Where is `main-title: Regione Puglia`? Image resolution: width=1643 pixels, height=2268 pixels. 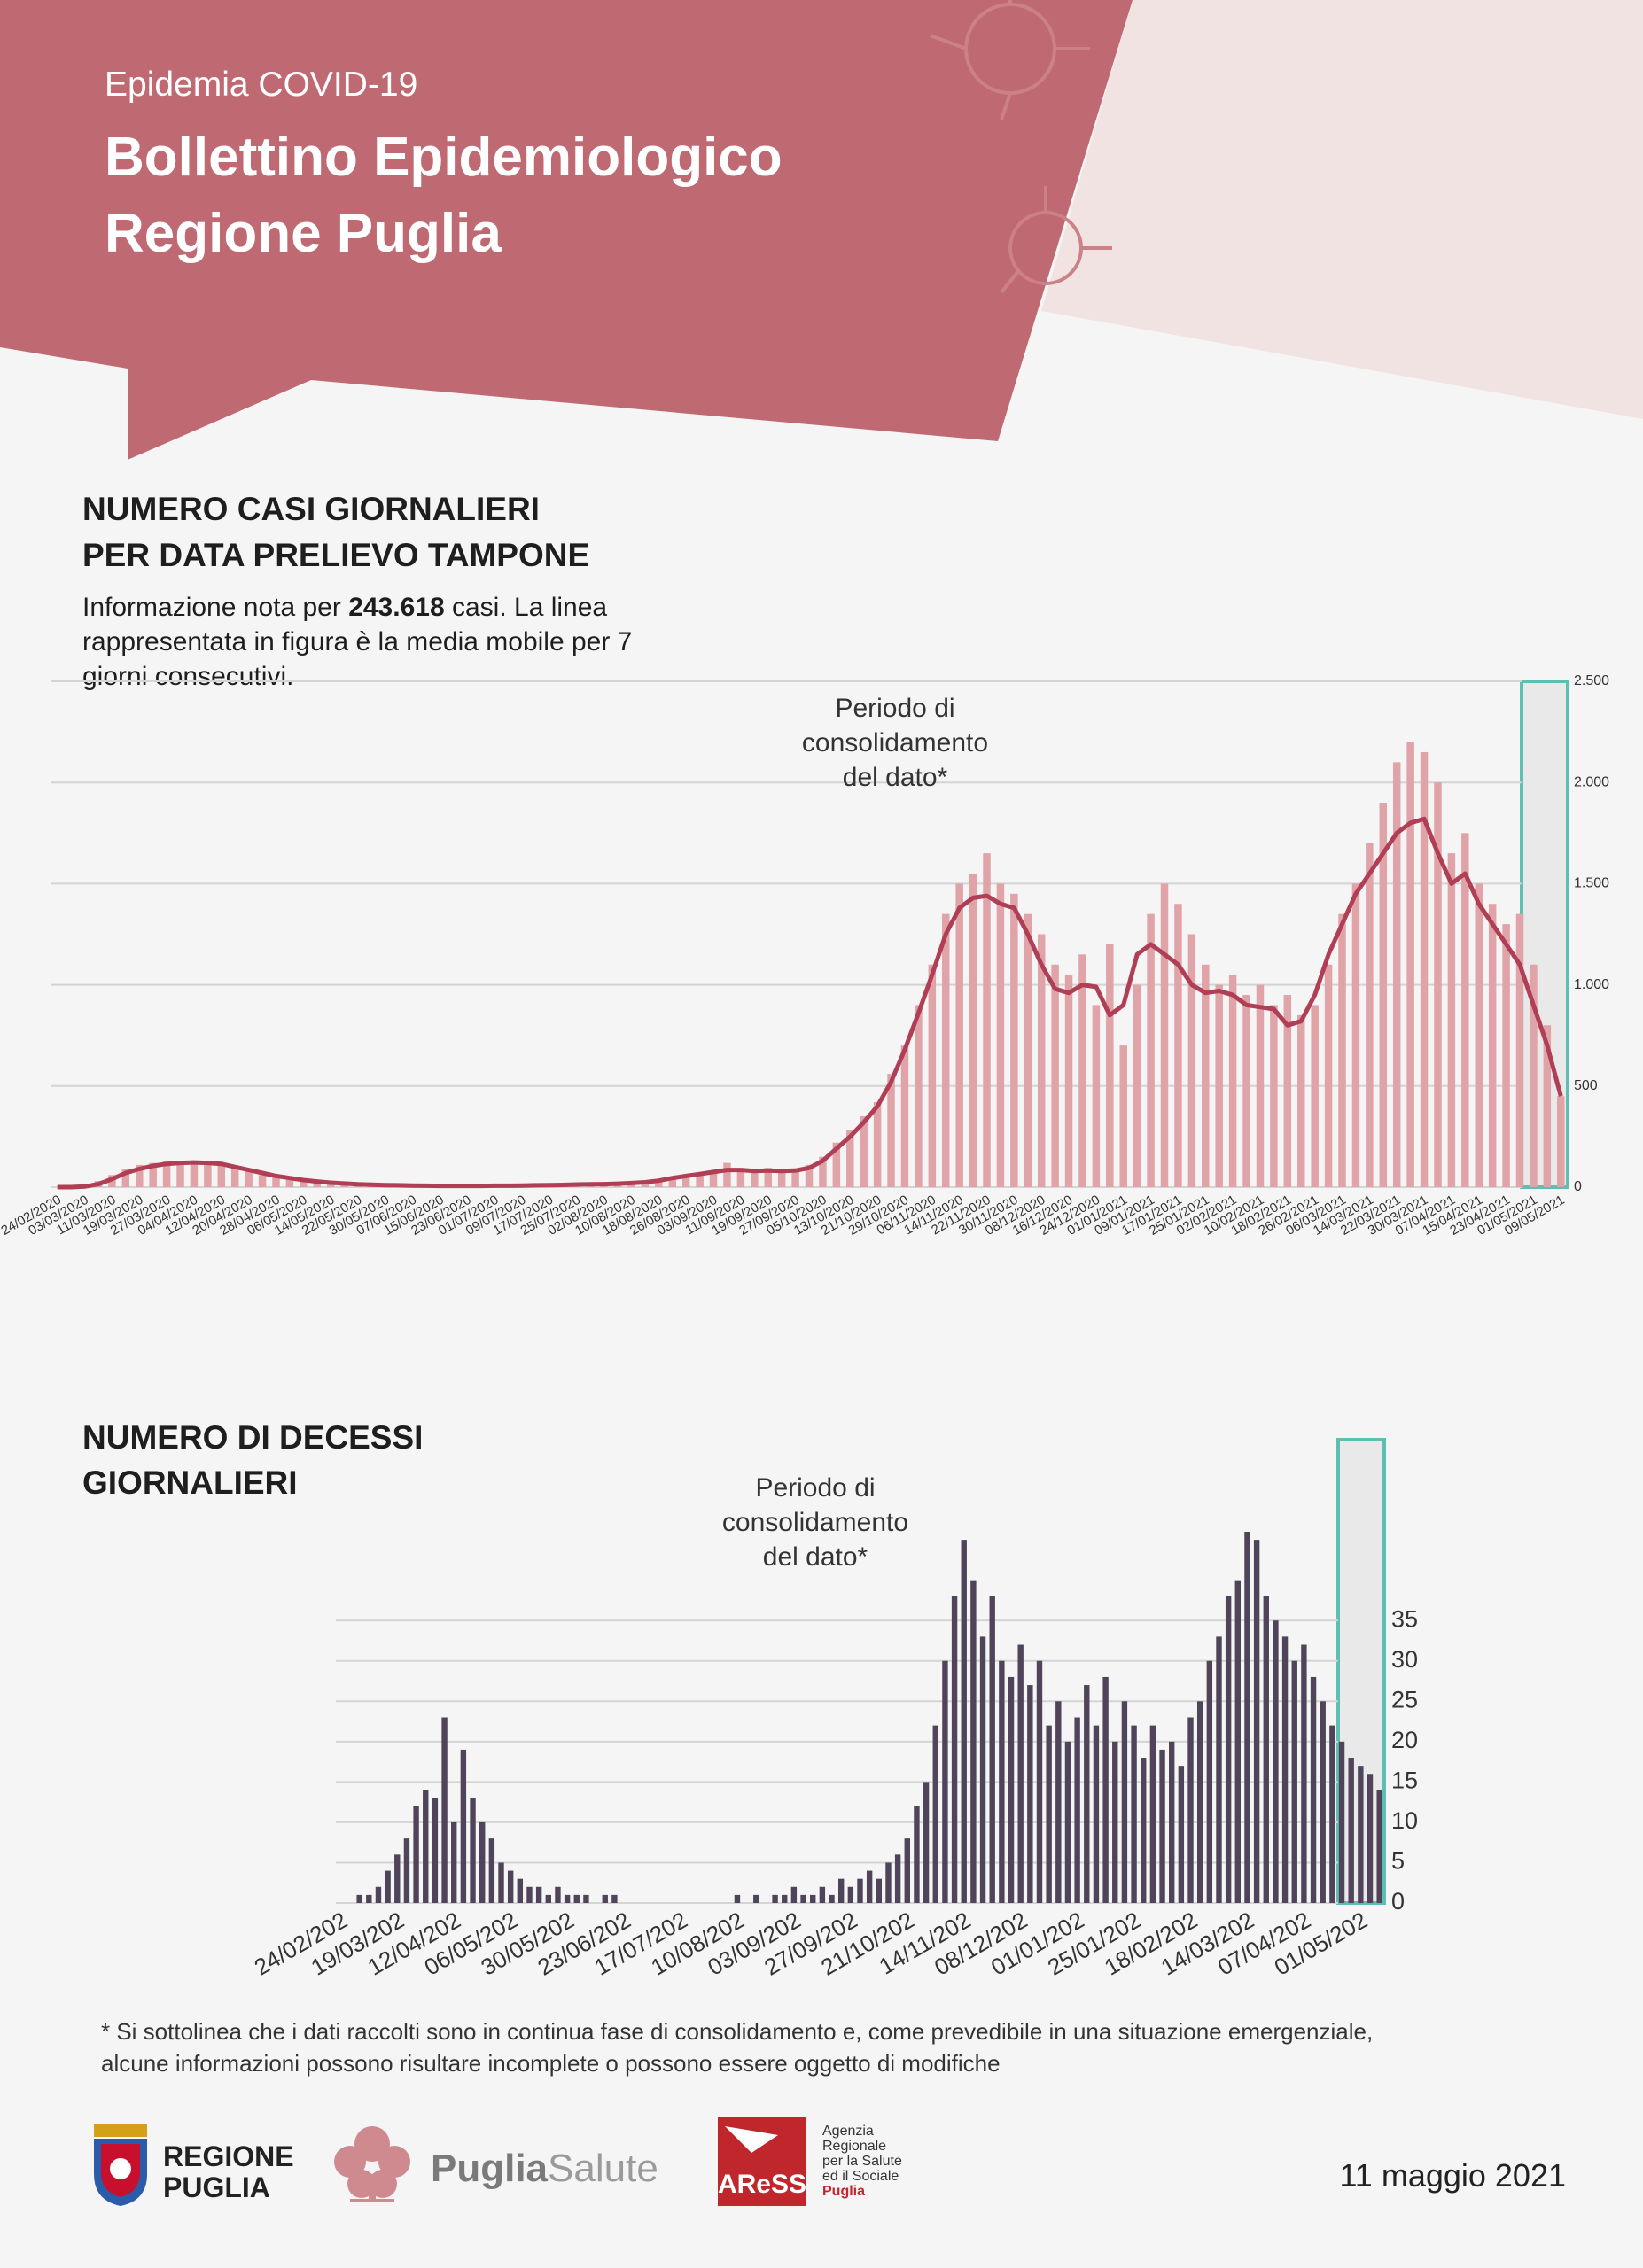
main-title: Regione Puglia is located at coordinates (303, 233).